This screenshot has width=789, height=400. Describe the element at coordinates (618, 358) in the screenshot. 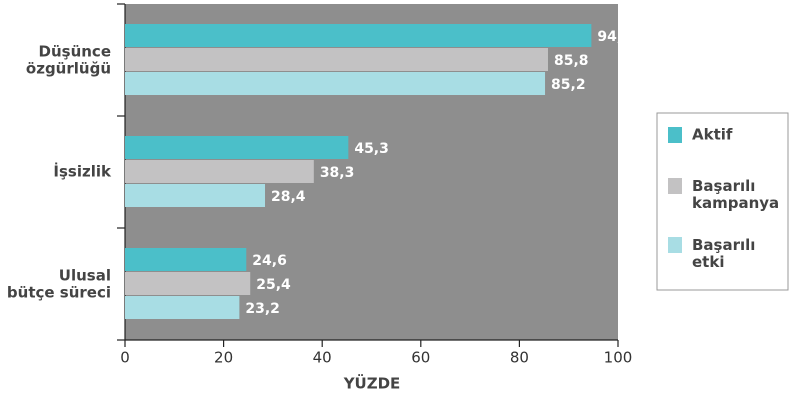

I see `x-tick-label: 100` at that location.